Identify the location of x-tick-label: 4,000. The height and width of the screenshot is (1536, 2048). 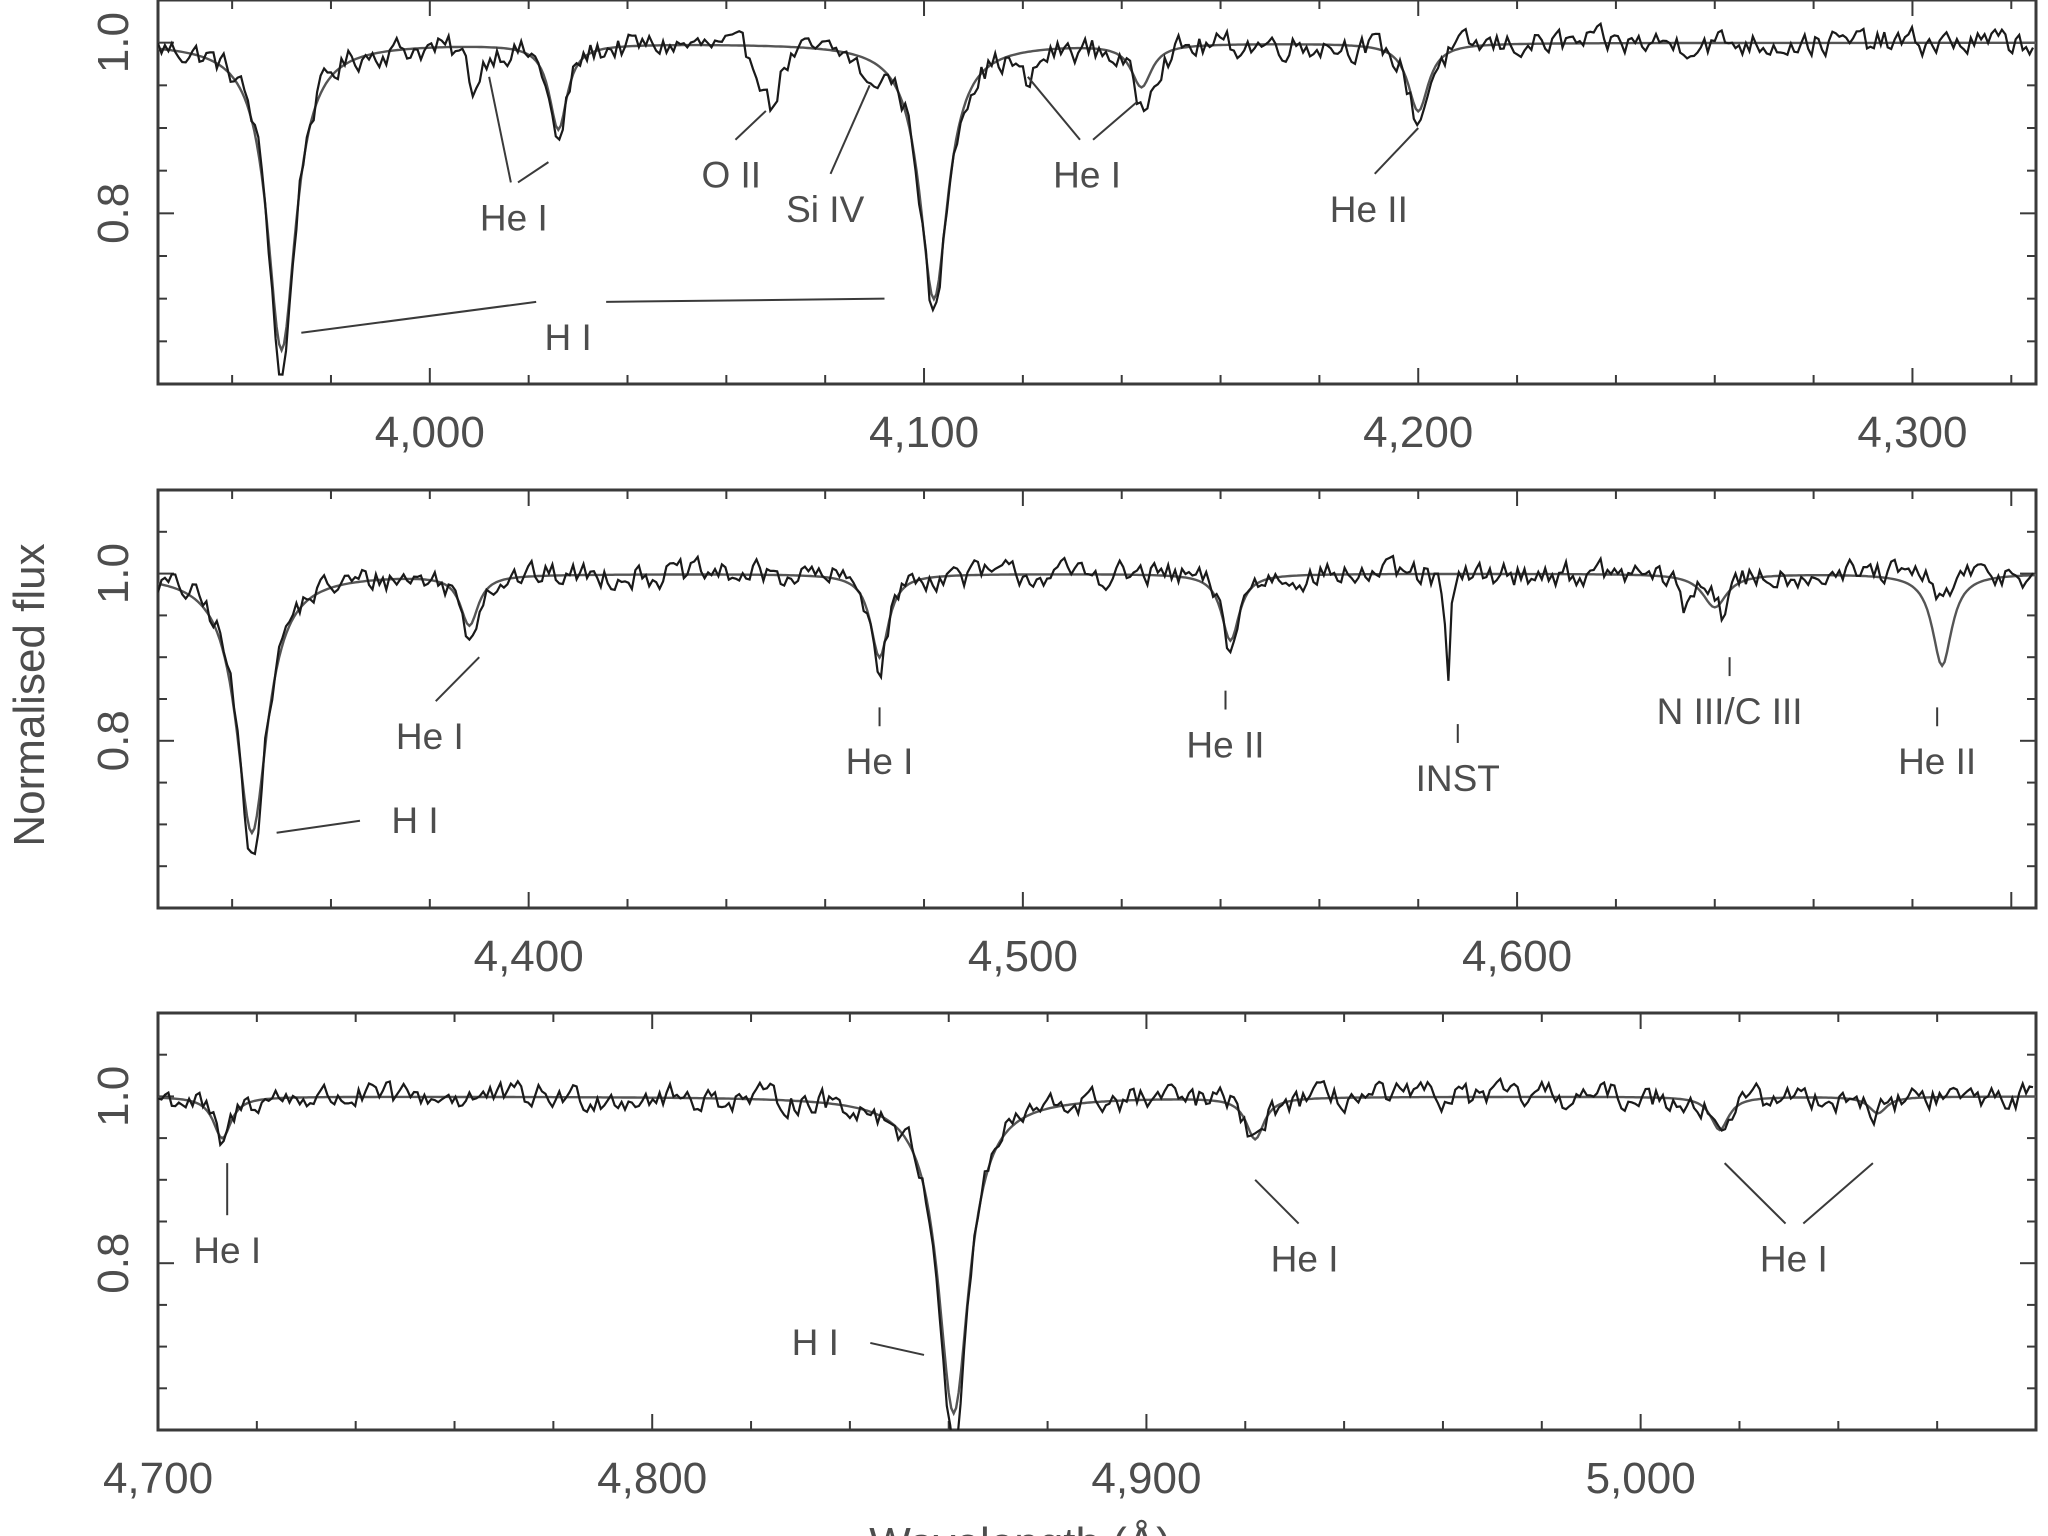
(430, 432).